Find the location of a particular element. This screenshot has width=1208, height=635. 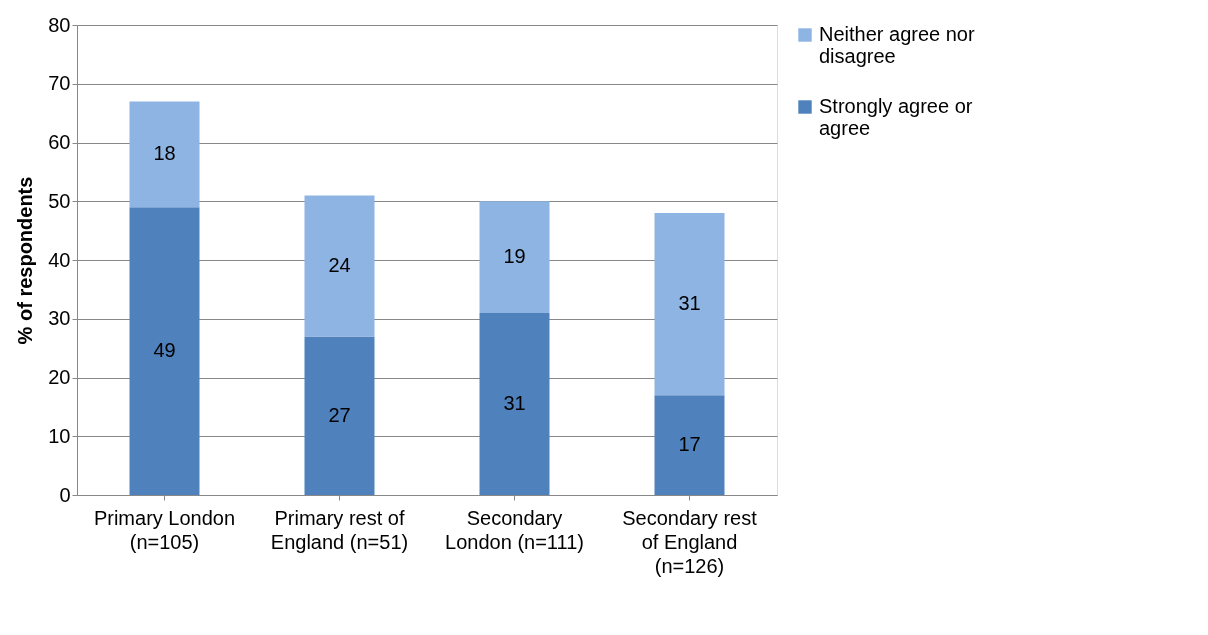

data-label: 24 is located at coordinates (339, 264).